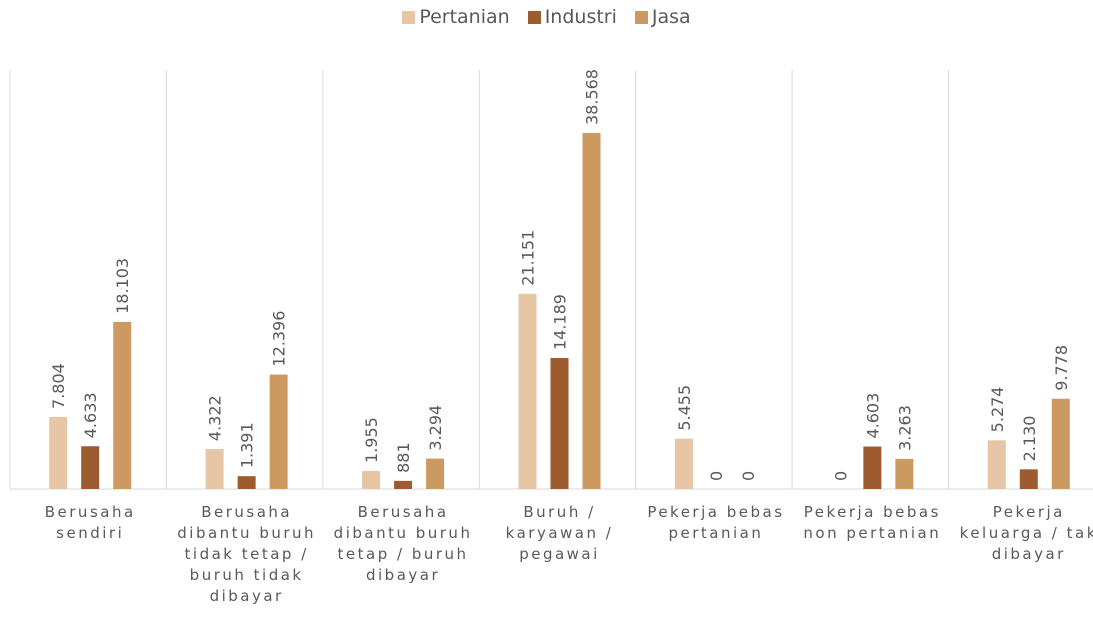 The image size is (1093, 637). I want to click on data-label: 18.103, so click(122, 286).